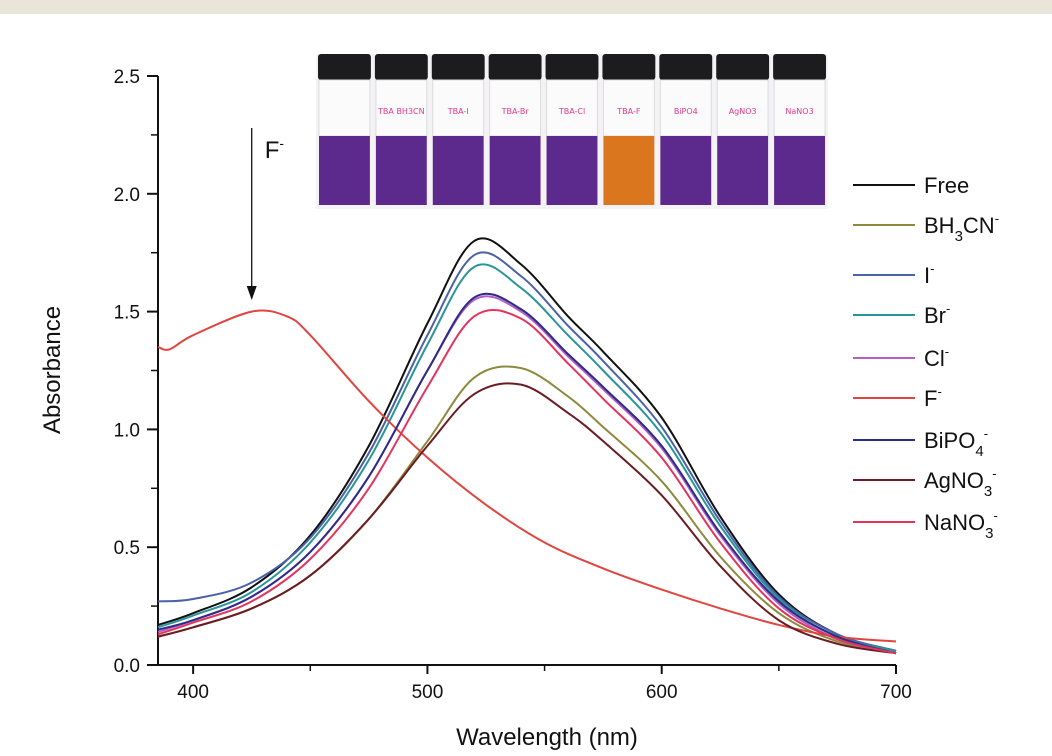 Image resolution: width=1052 pixels, height=756 pixels. I want to click on legend-item: Cl-, so click(901, 357).